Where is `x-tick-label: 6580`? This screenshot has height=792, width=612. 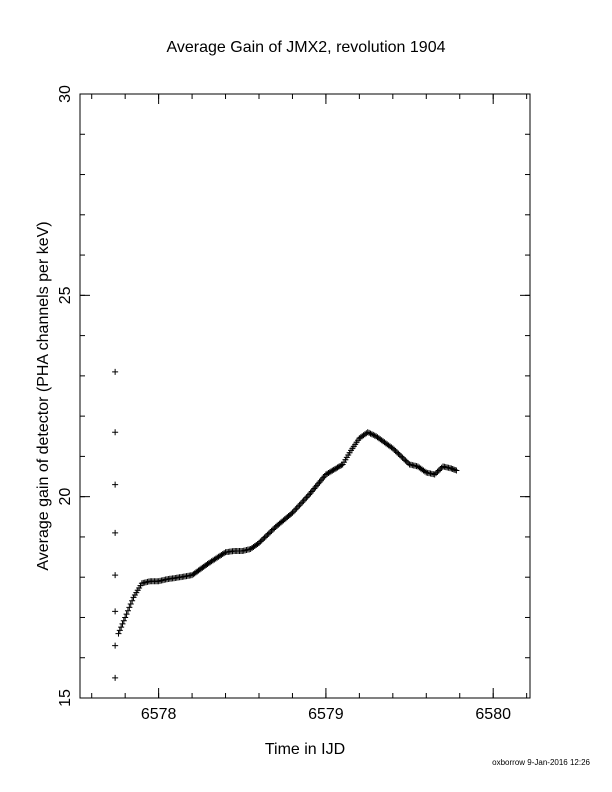
x-tick-label: 6580 is located at coordinates (493, 714).